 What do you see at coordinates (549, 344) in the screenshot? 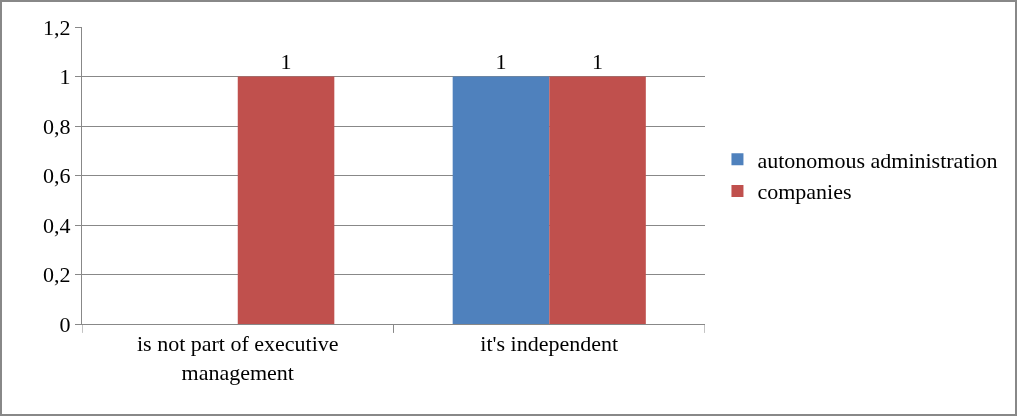
I see `x-tick-label: it's independent` at bounding box center [549, 344].